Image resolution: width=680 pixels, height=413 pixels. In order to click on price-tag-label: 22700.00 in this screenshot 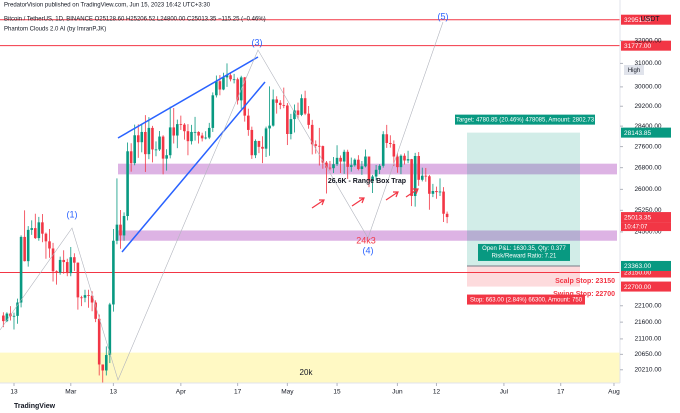, I will do `click(637, 287)`.